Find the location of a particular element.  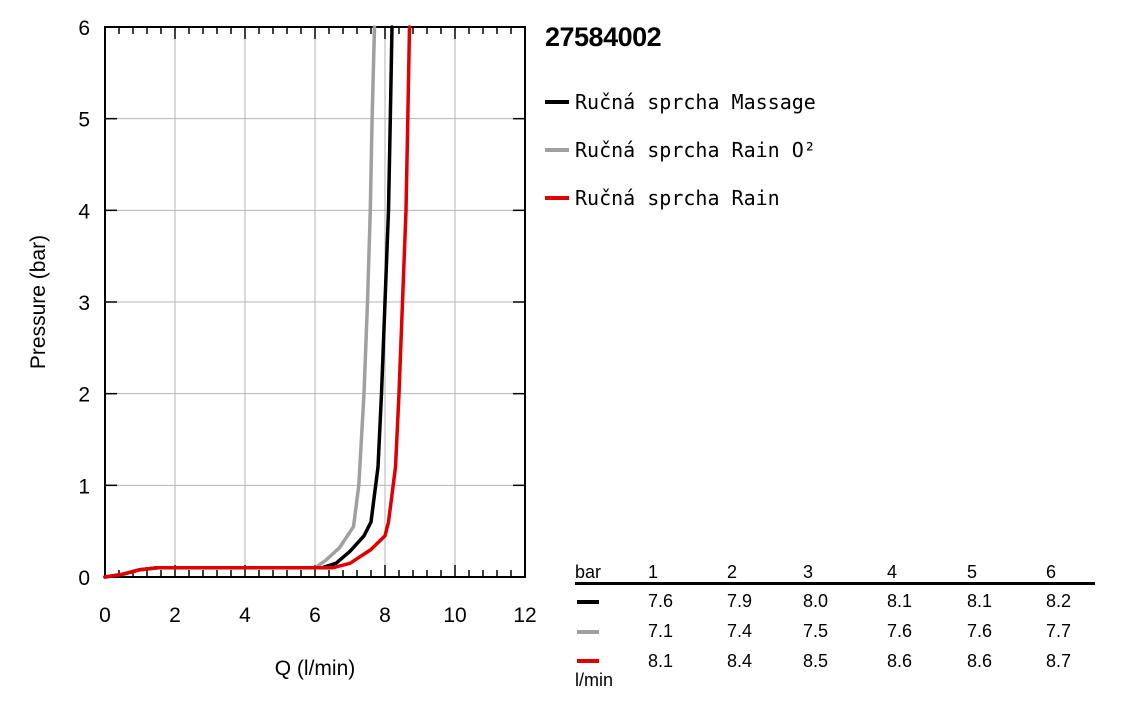

table-cell: 8.4 is located at coordinates (740, 661).